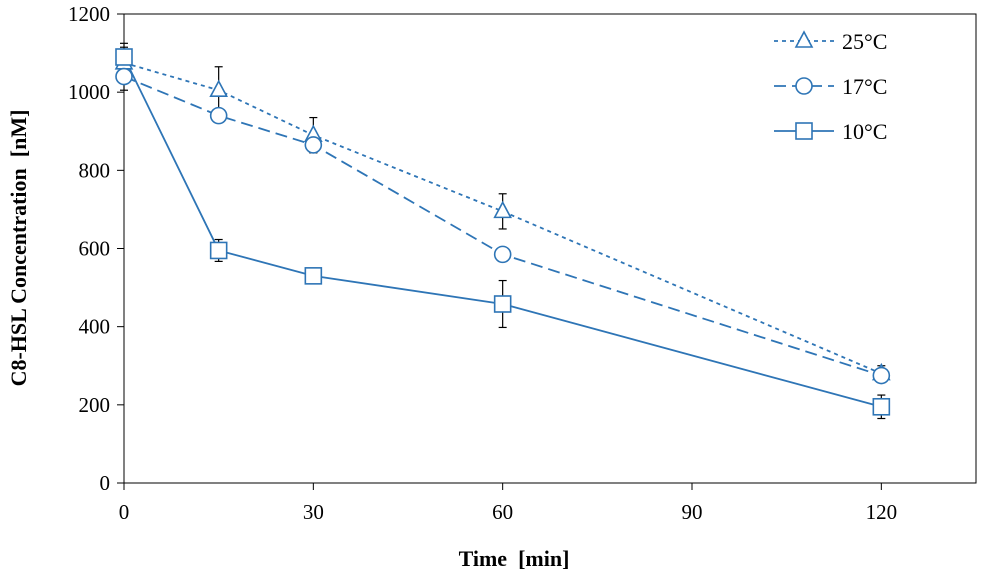  What do you see at coordinates (18, 248) in the screenshot?
I see `y-axis-title: C8-HSL Concentration [nM]` at bounding box center [18, 248].